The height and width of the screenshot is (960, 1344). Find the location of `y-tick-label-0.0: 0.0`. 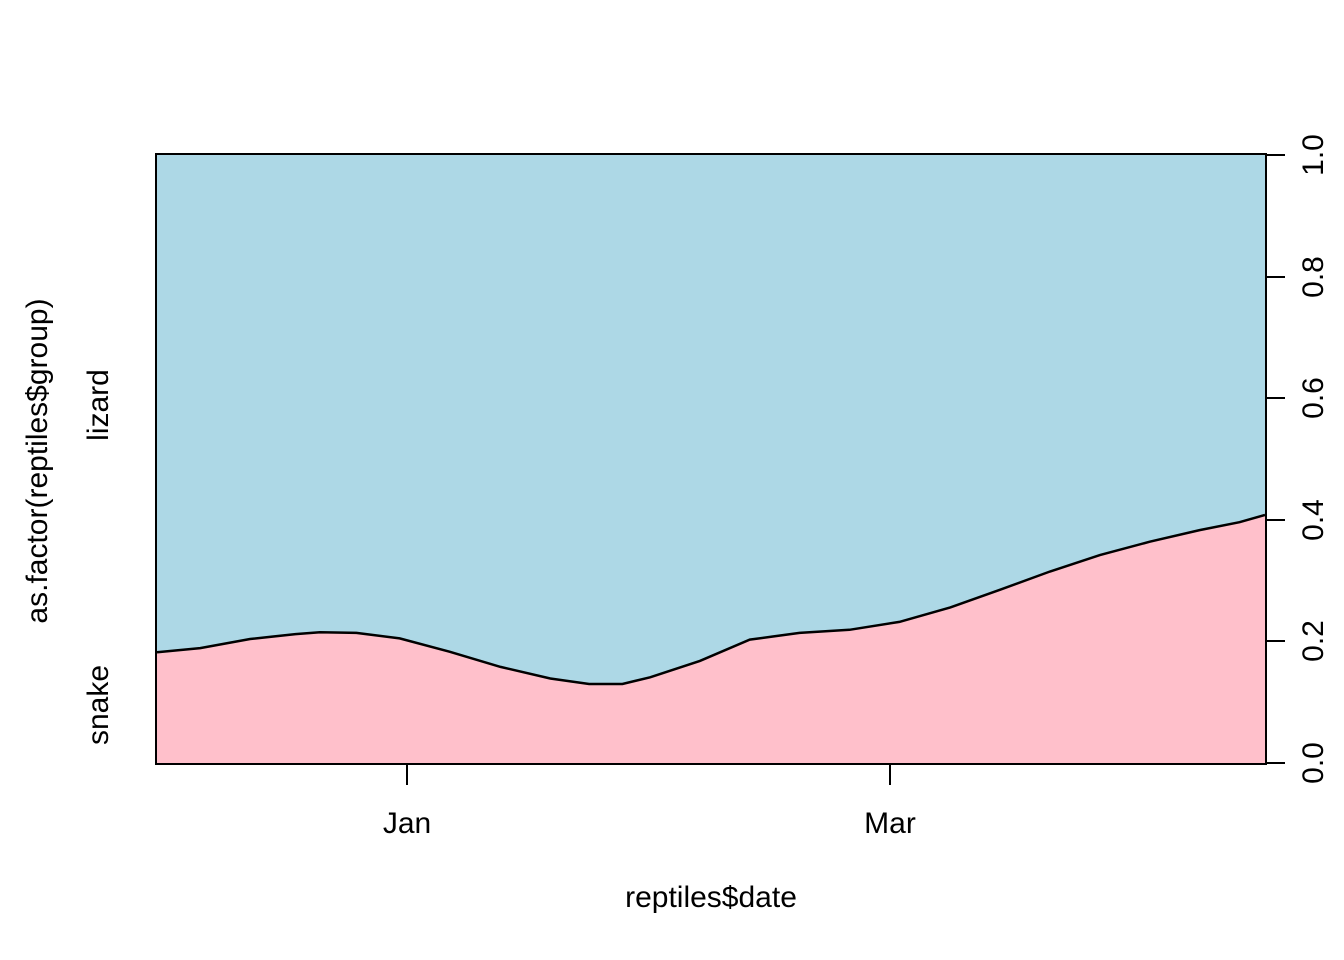

y-tick-label-0.0: 0.0 is located at coordinates (1313, 763).